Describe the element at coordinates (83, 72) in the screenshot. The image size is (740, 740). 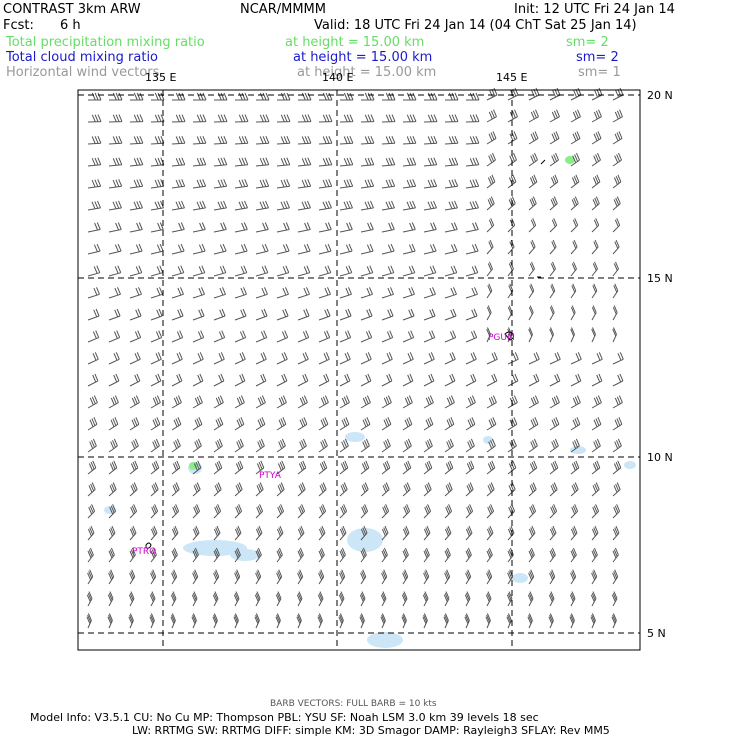
I see `field-wind-name: Horizontal wind vectors` at that location.